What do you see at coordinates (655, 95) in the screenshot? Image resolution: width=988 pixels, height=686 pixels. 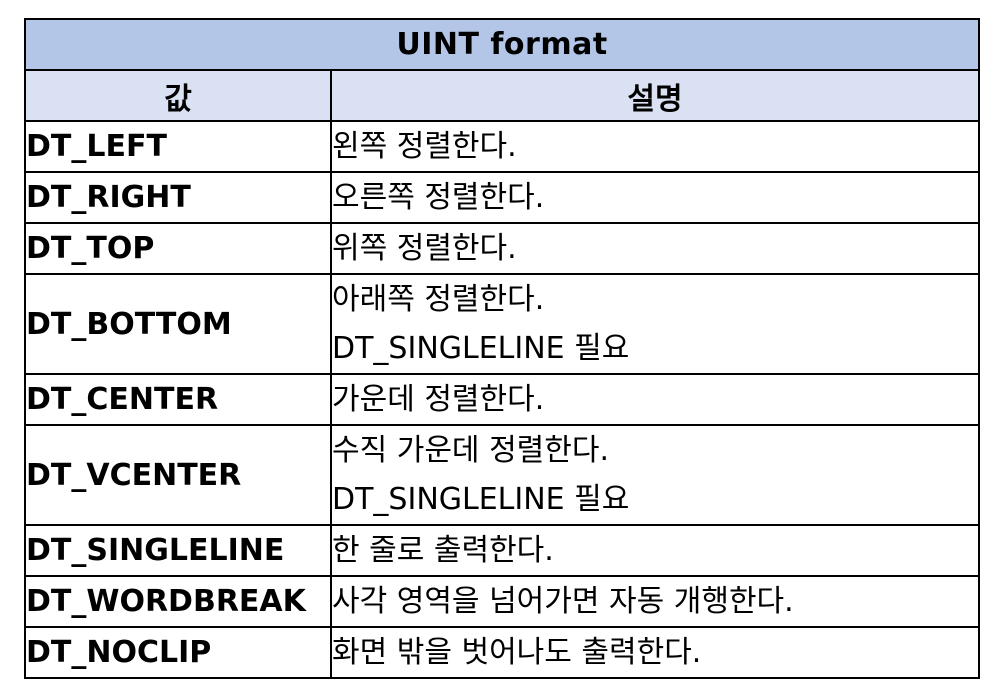 I see `header-description: 설명` at bounding box center [655, 95].